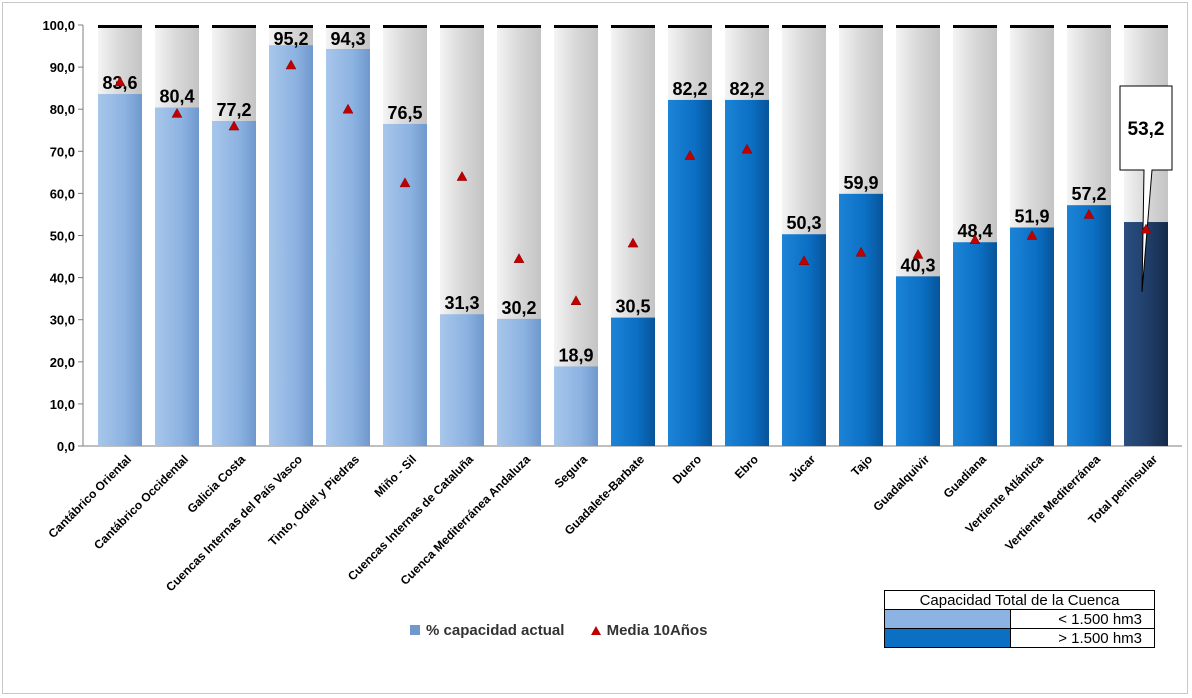 The height and width of the screenshot is (698, 1192). Describe the element at coordinates (860, 183) in the screenshot. I see `bar-value-label: 59,9` at that location.